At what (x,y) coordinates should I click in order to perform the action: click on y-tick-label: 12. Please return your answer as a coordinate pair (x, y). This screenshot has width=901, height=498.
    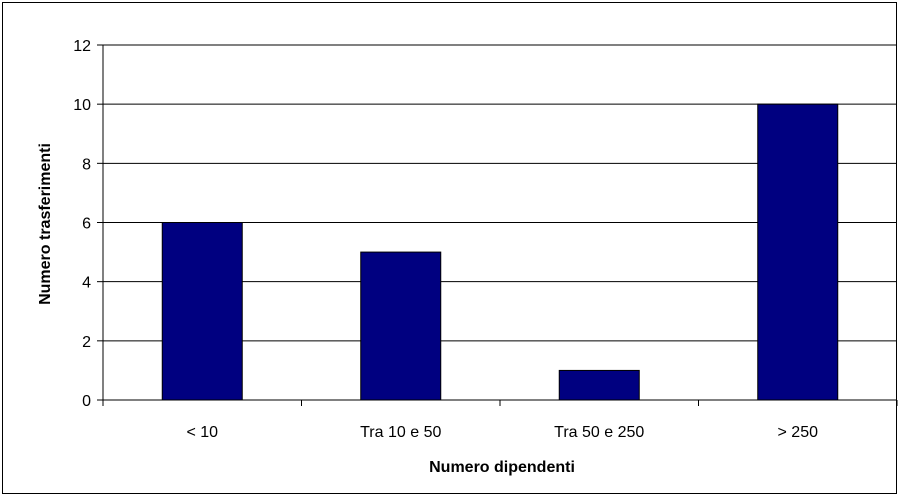
    Looking at the image, I should click on (82, 46).